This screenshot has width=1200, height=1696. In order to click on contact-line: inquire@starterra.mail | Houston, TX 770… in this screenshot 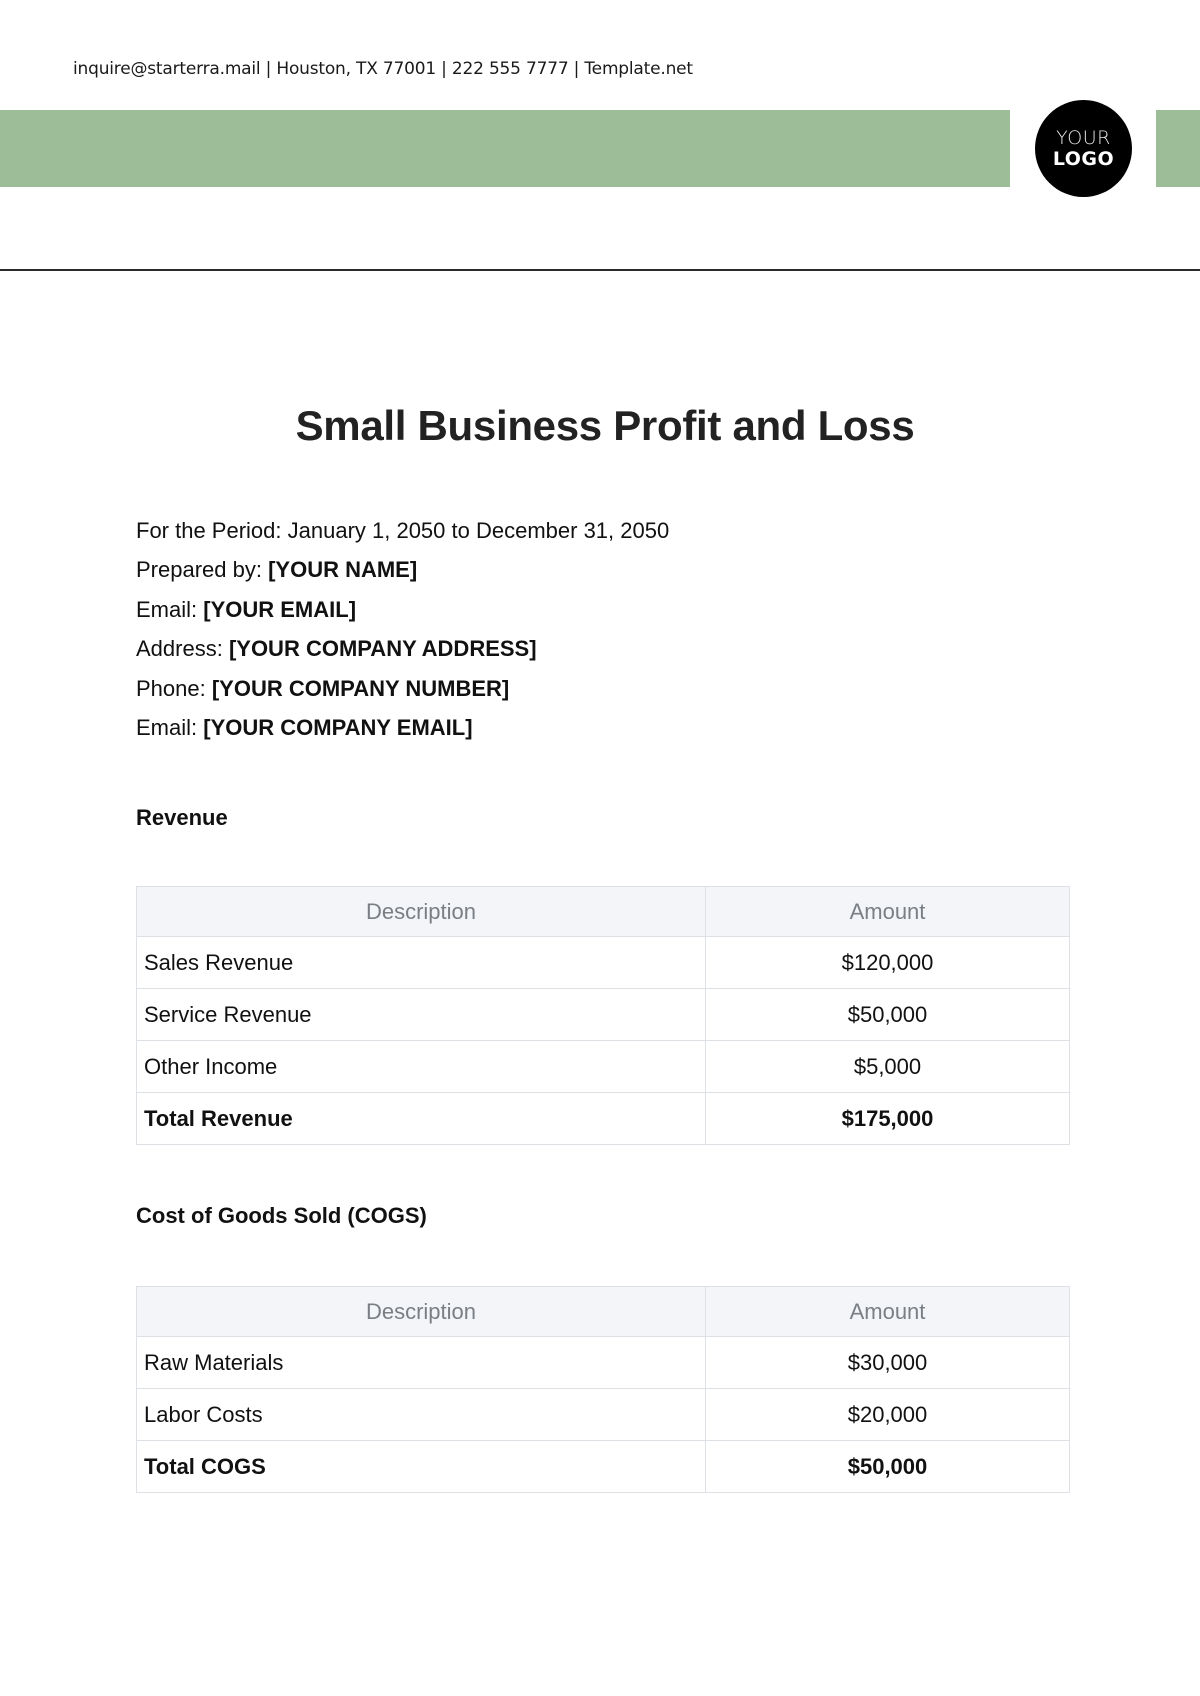, I will do `click(383, 69)`.